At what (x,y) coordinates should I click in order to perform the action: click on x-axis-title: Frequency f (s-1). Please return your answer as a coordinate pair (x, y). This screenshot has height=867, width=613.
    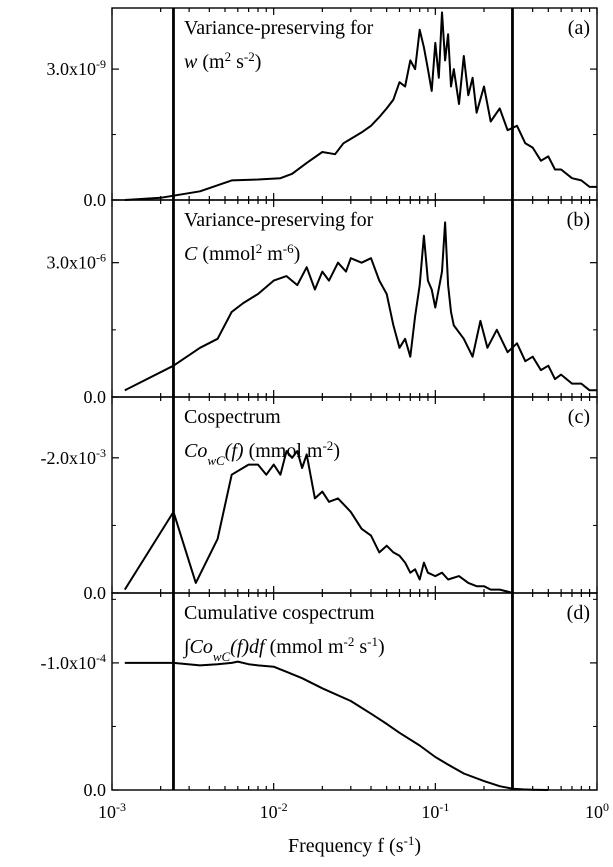
    Looking at the image, I should click on (354, 845).